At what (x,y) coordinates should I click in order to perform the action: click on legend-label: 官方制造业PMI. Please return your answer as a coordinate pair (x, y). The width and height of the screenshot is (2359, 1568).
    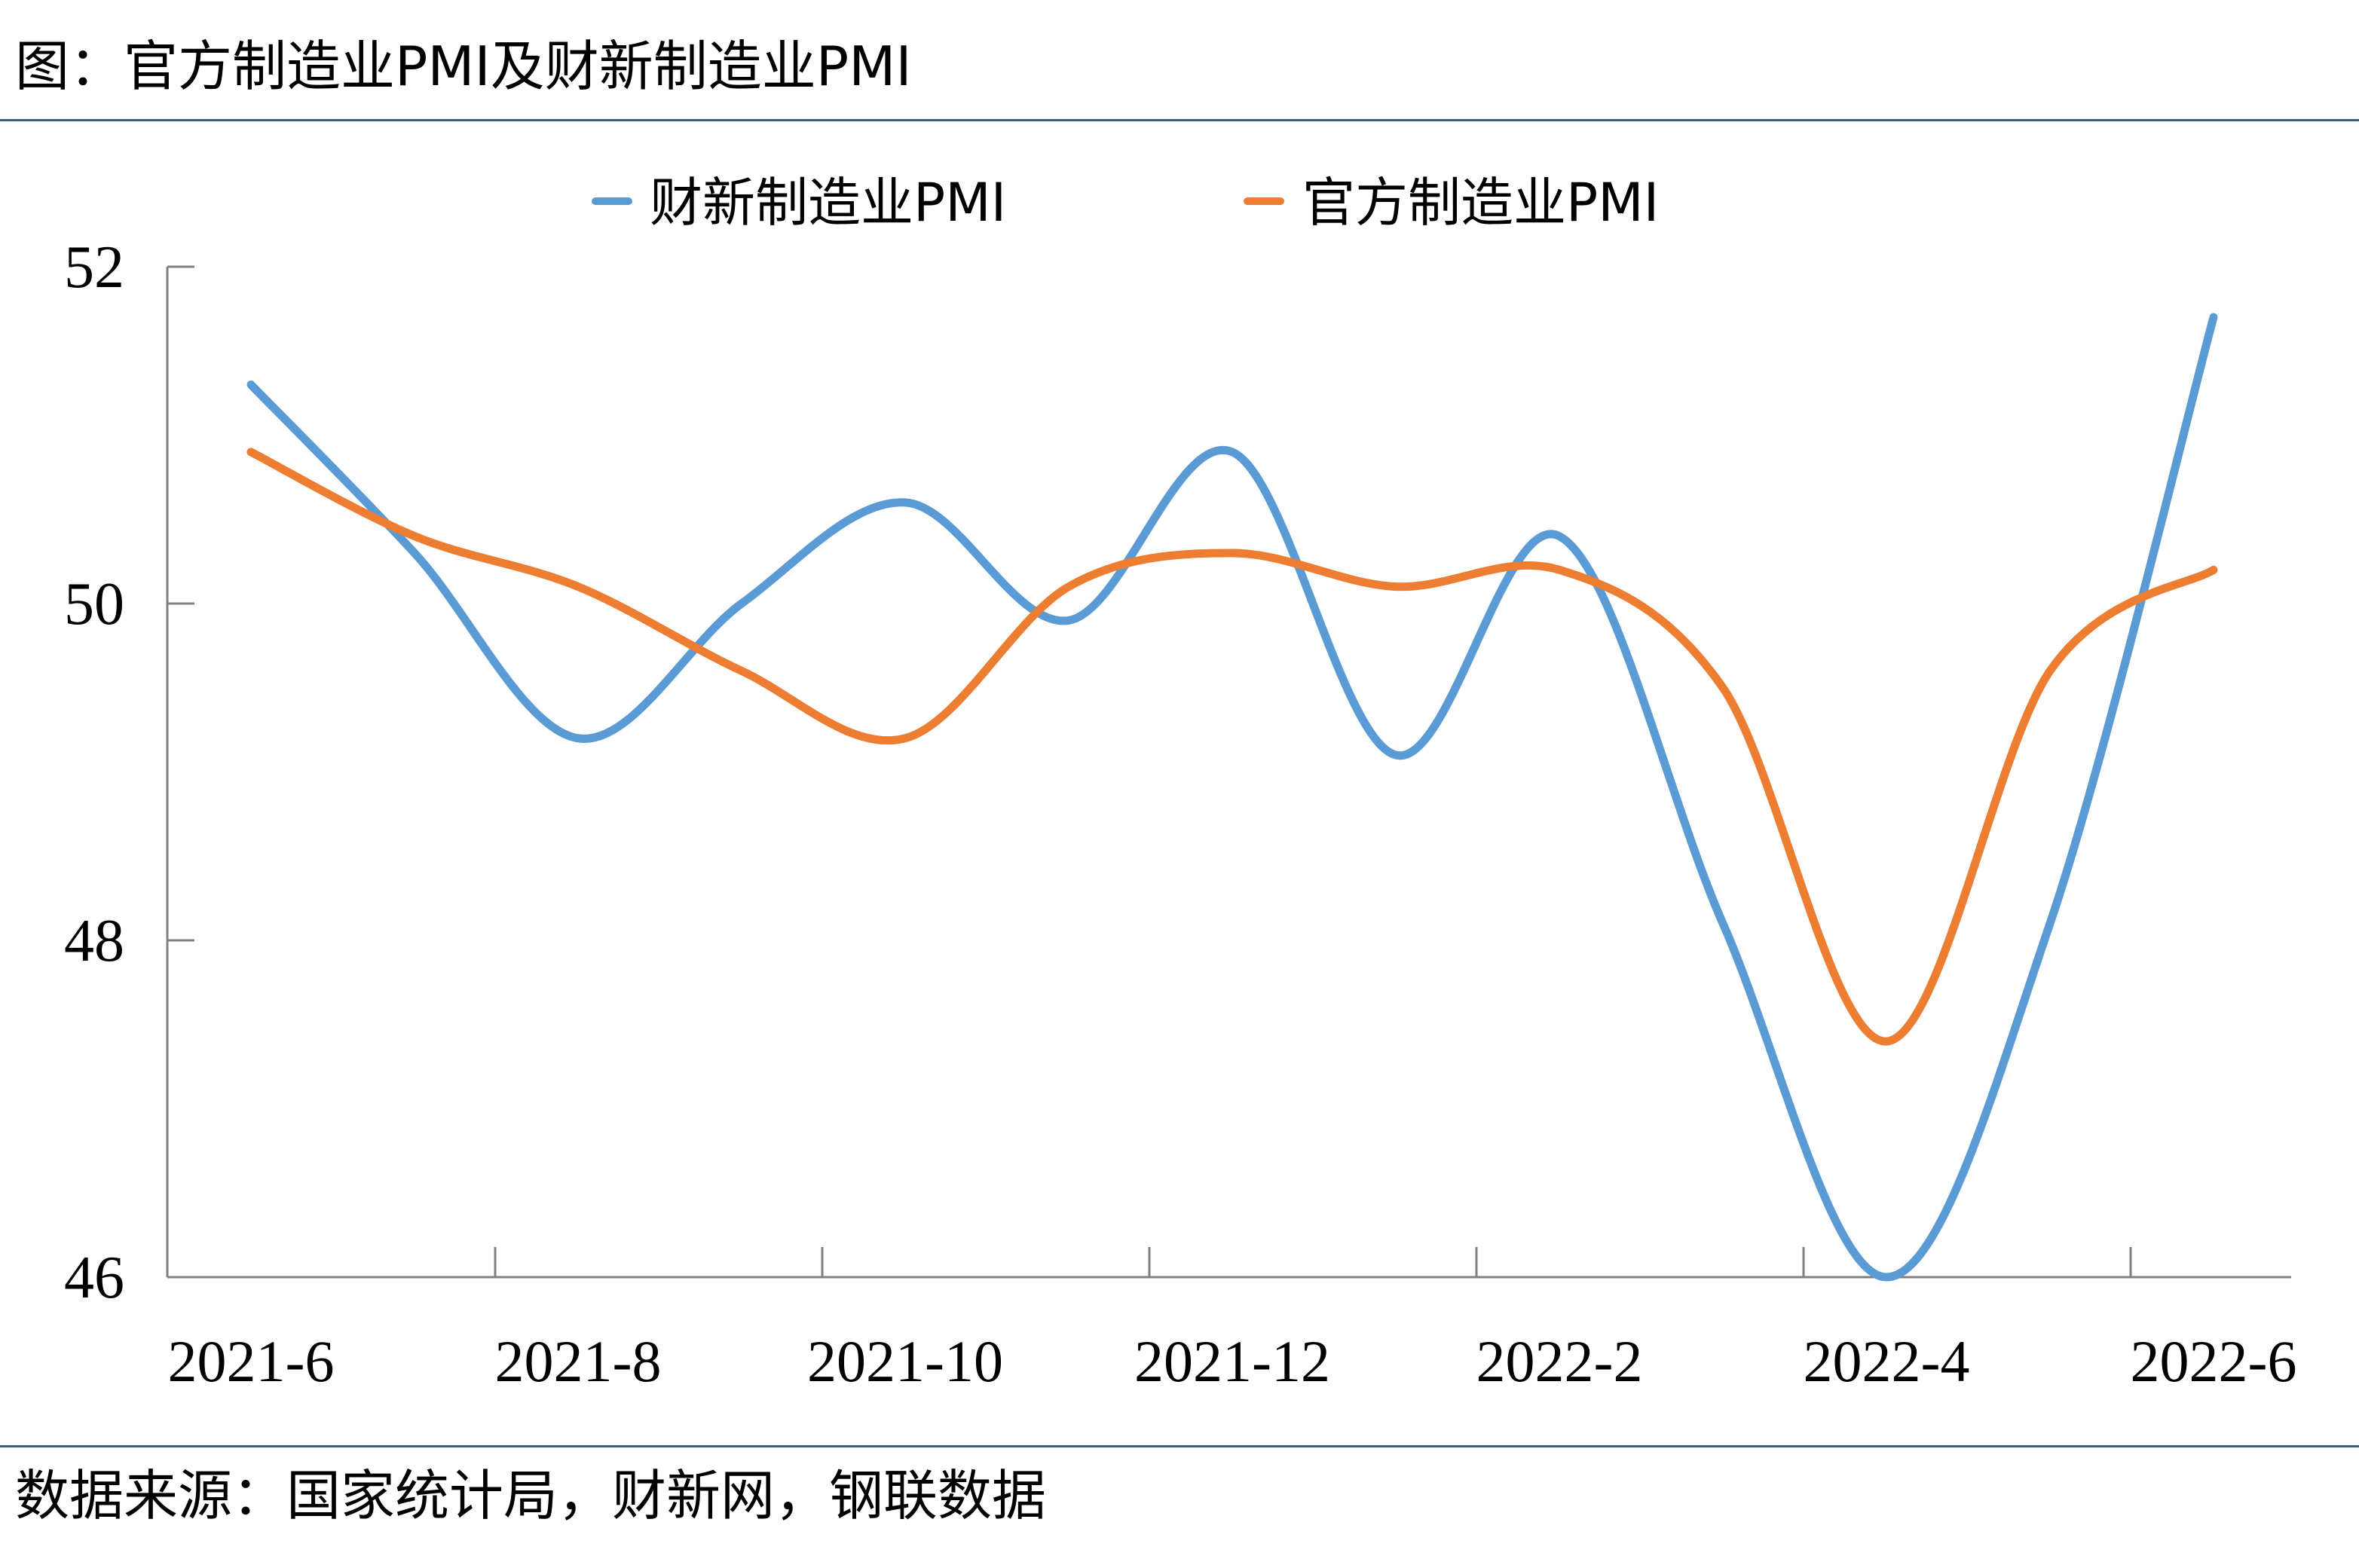
    Looking at the image, I should click on (1481, 203).